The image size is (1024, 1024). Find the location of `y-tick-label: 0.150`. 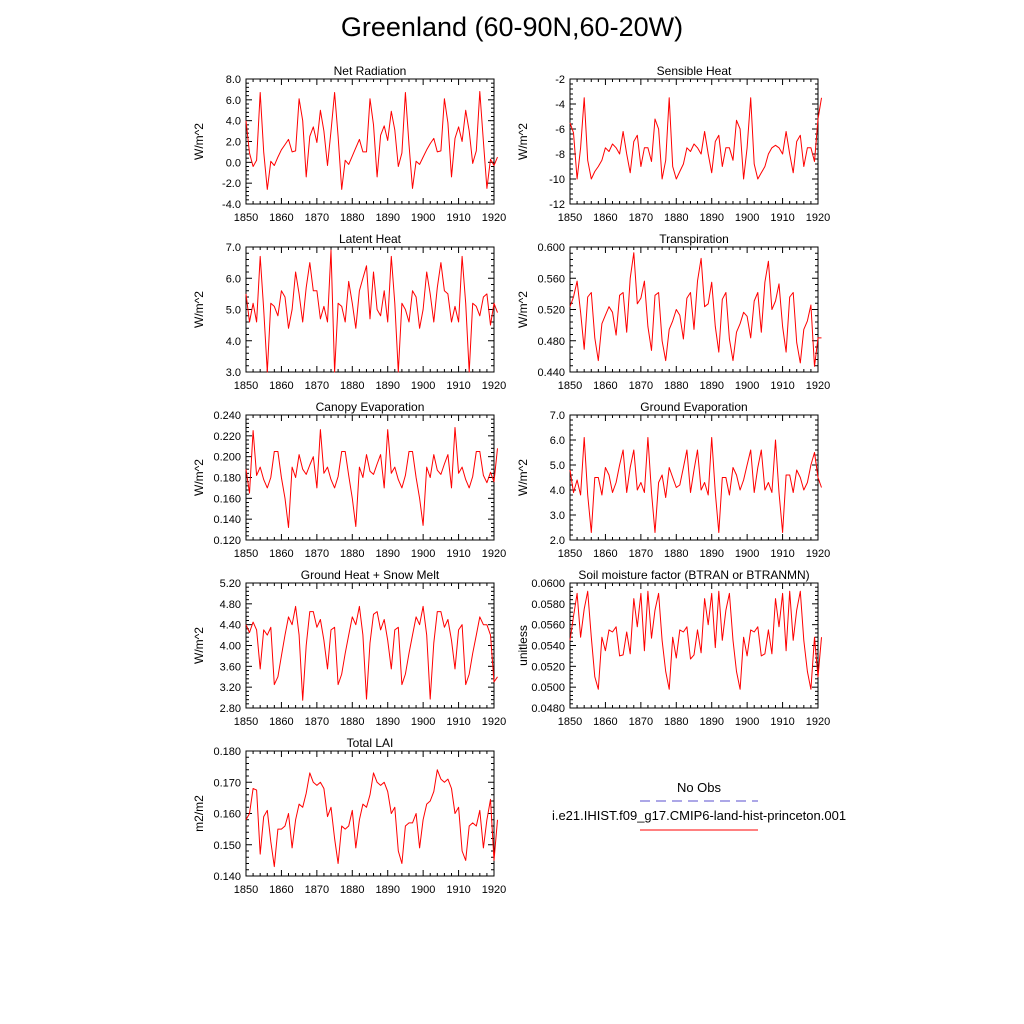

y-tick-label: 0.150 is located at coordinates (227, 846).